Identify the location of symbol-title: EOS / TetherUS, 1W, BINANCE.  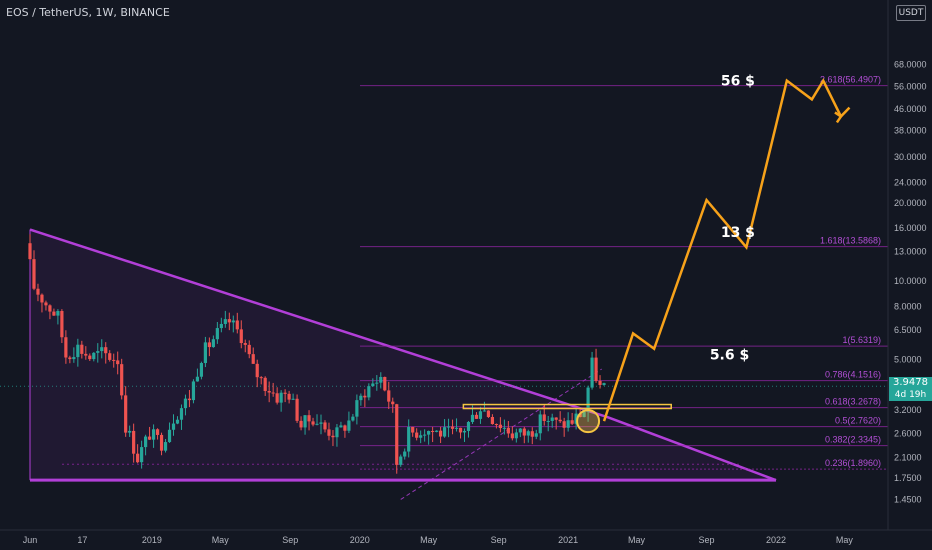
(88, 12).